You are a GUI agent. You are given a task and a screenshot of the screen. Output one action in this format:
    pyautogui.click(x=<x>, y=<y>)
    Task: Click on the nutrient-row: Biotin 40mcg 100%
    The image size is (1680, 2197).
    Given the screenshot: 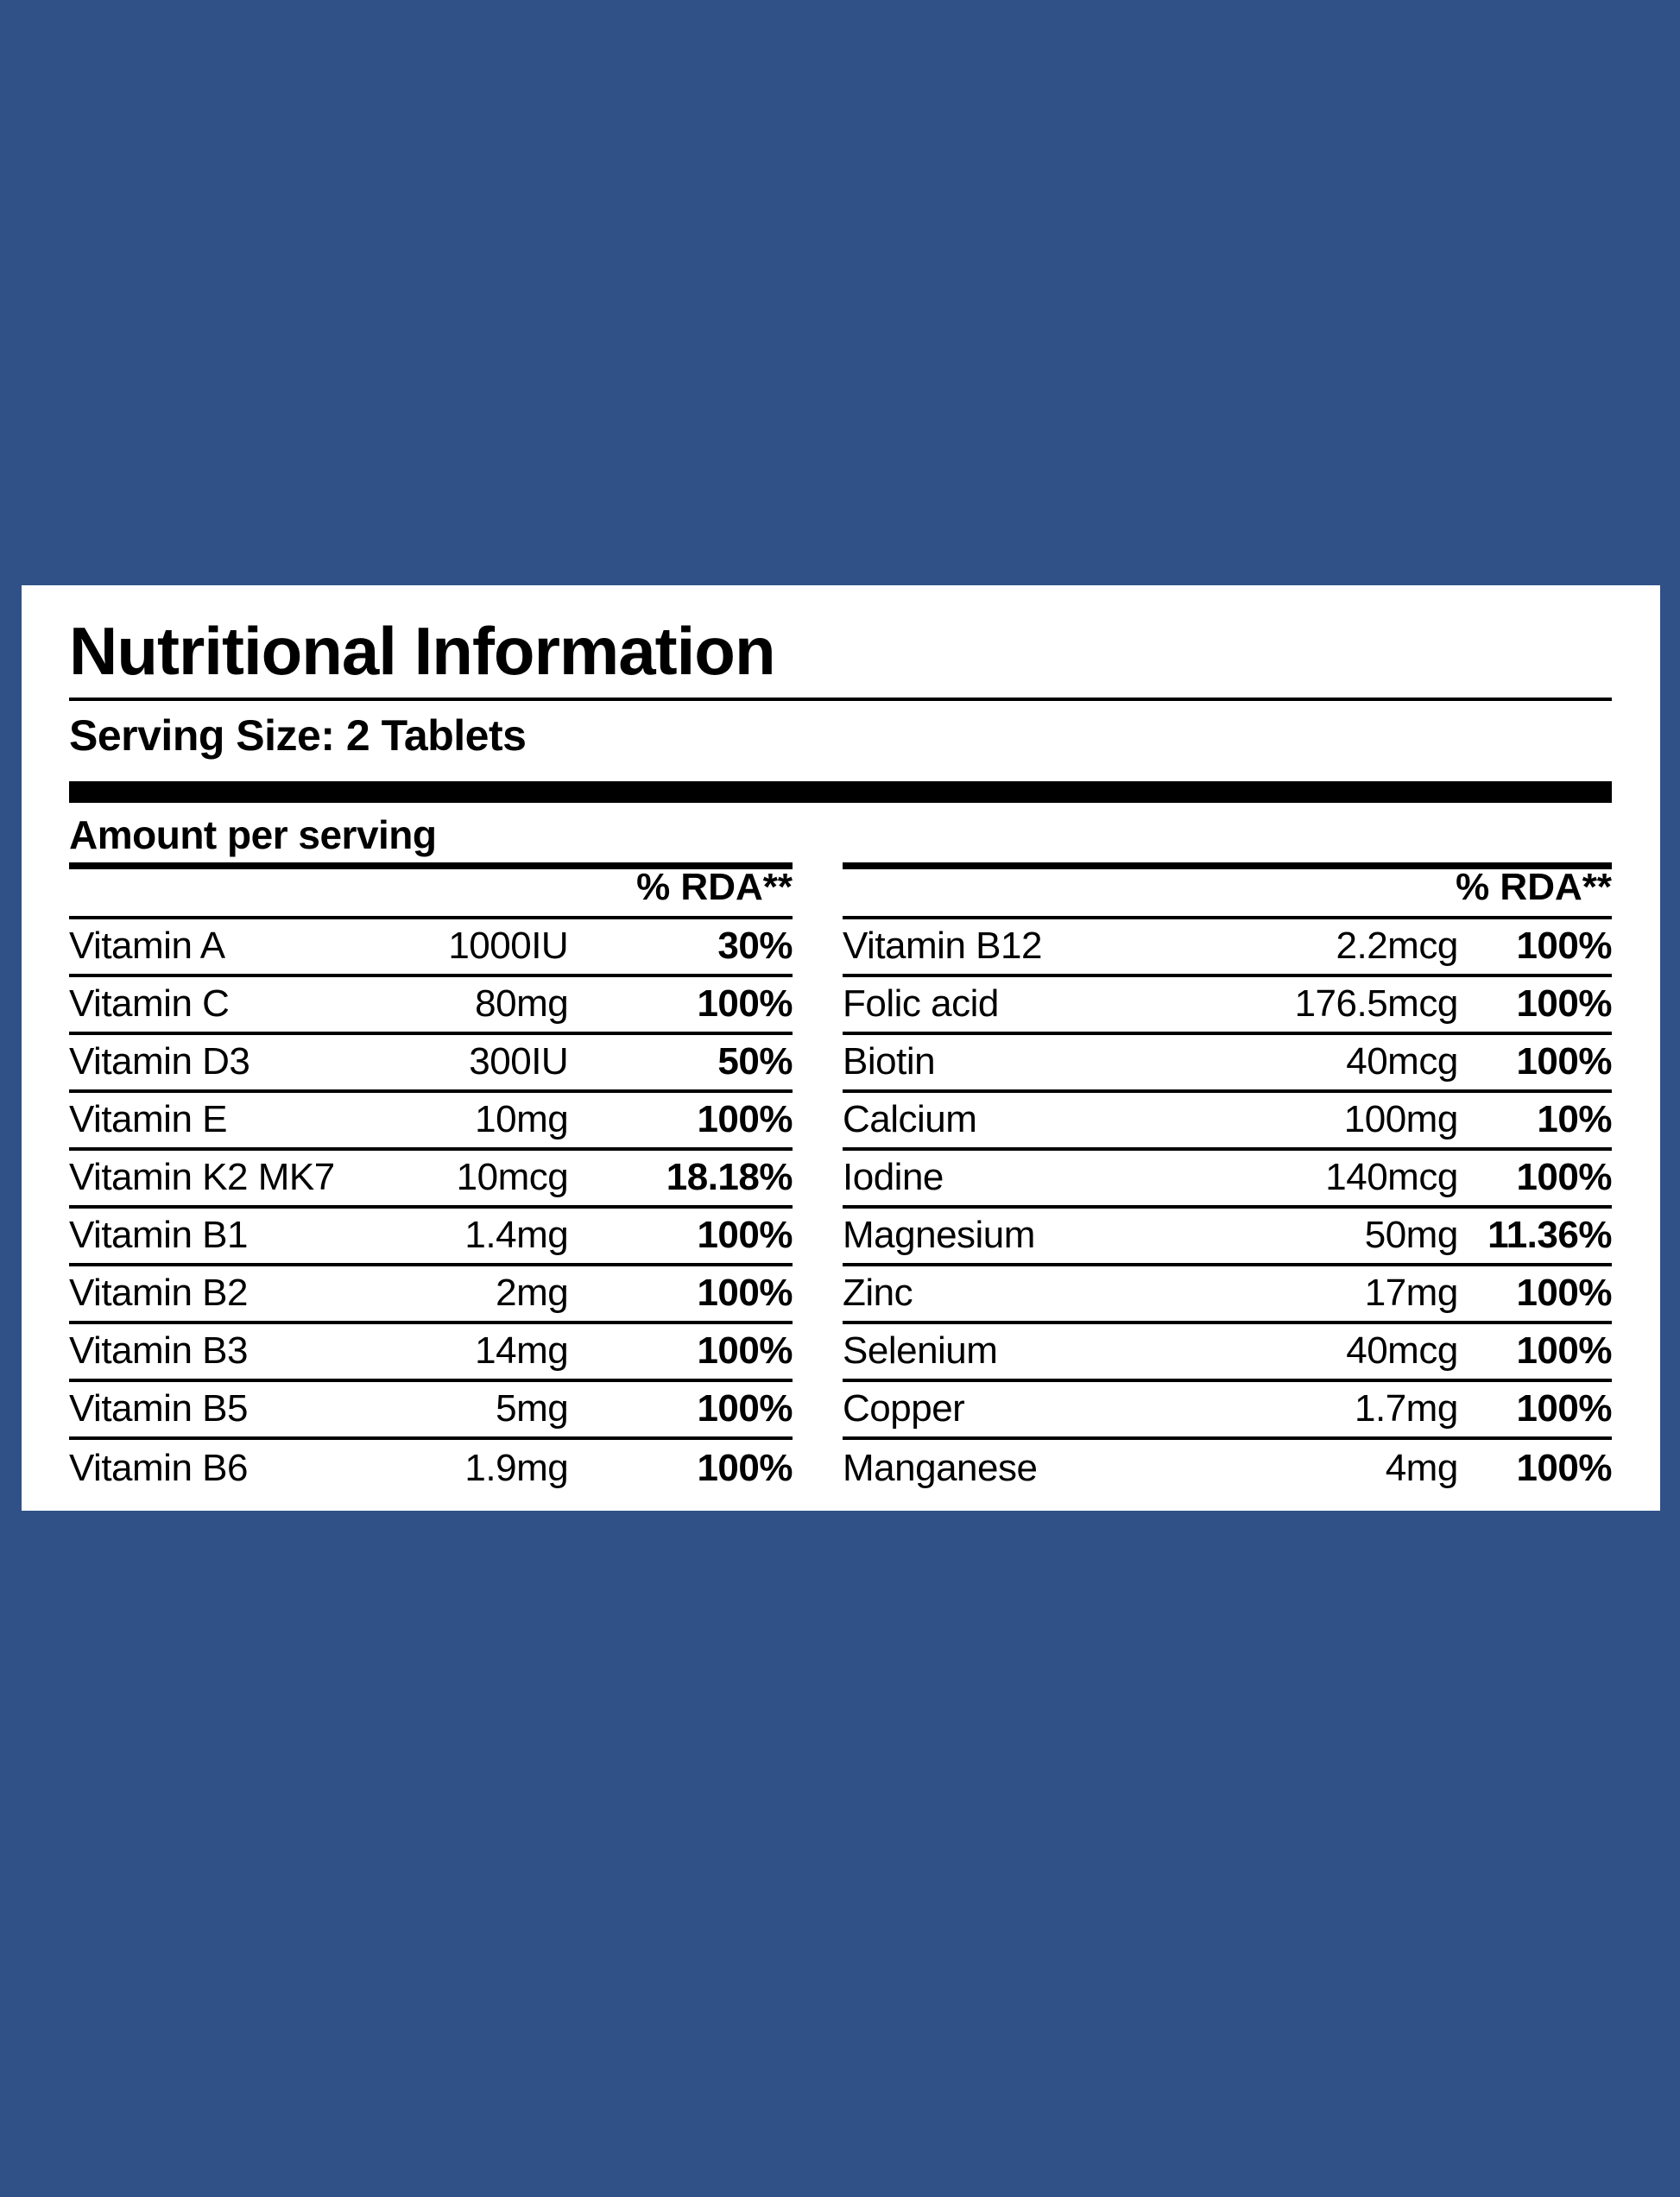 What is the action you would take?
    pyautogui.click(x=1227, y=1064)
    